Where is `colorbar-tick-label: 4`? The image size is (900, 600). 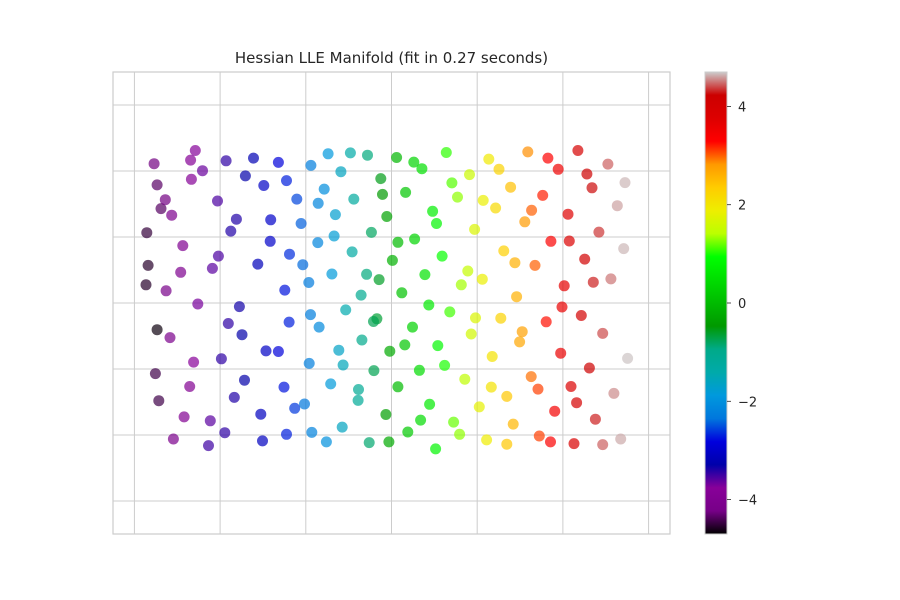 colorbar-tick-label: 4 is located at coordinates (742, 107).